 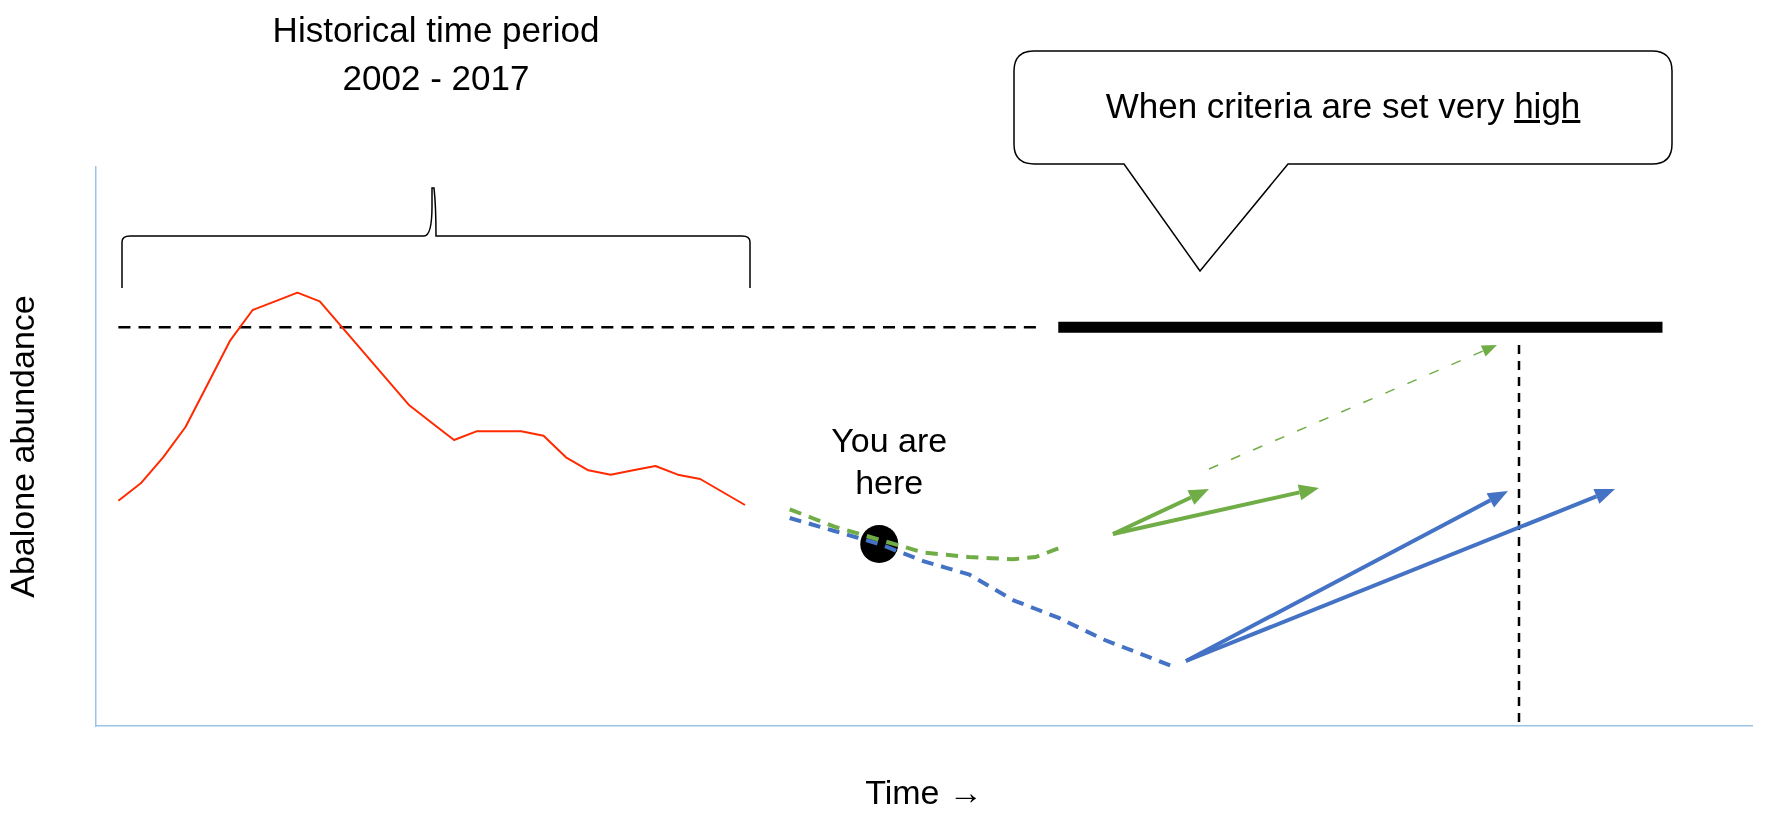 What do you see at coordinates (1343, 106) in the screenshot?
I see `text: When criteria are set very high` at bounding box center [1343, 106].